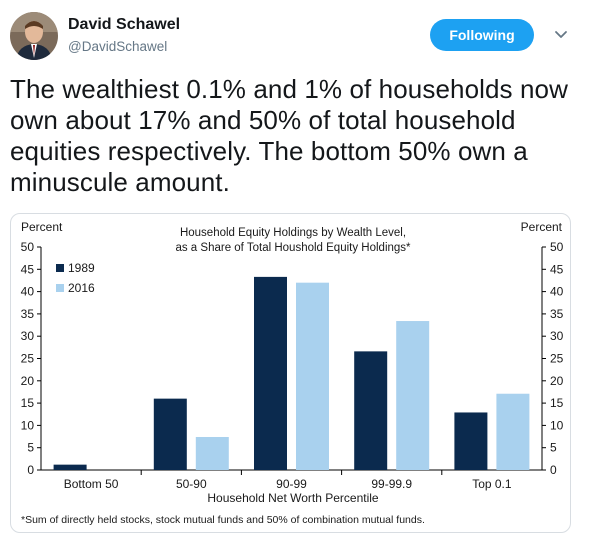  Describe the element at coordinates (28, 359) in the screenshot. I see `y-tick-label-left: 25` at that location.